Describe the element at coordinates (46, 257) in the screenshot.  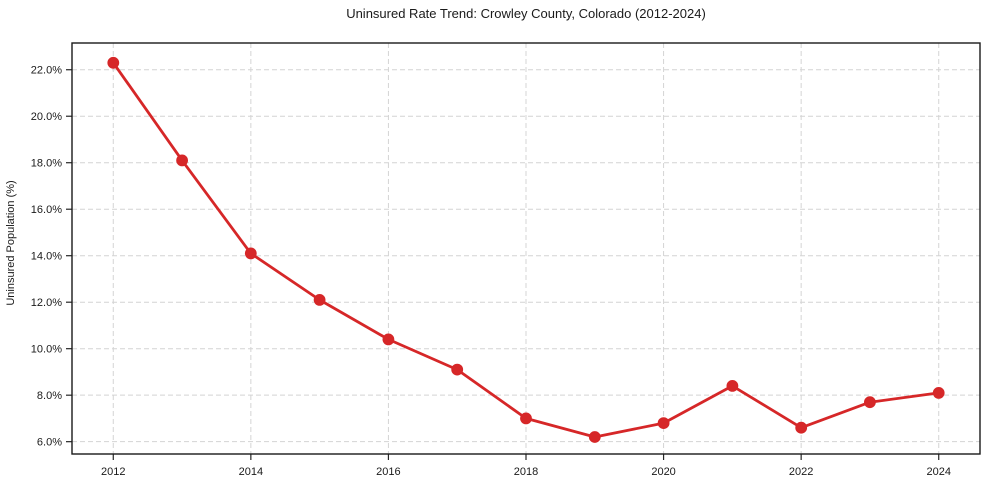
I see `y-tick-label: 14.0%` at that location.